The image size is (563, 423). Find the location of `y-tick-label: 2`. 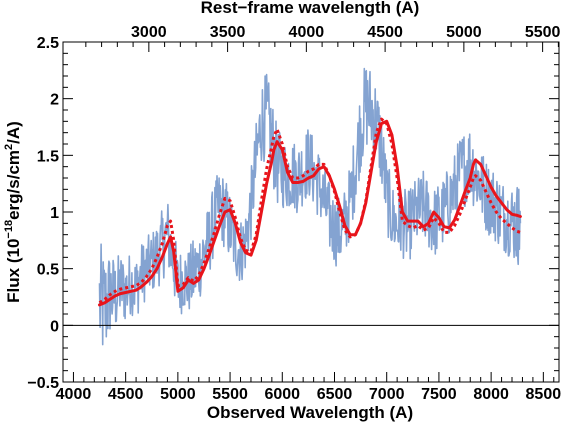

y-tick-label: 2 is located at coordinates (54, 100).